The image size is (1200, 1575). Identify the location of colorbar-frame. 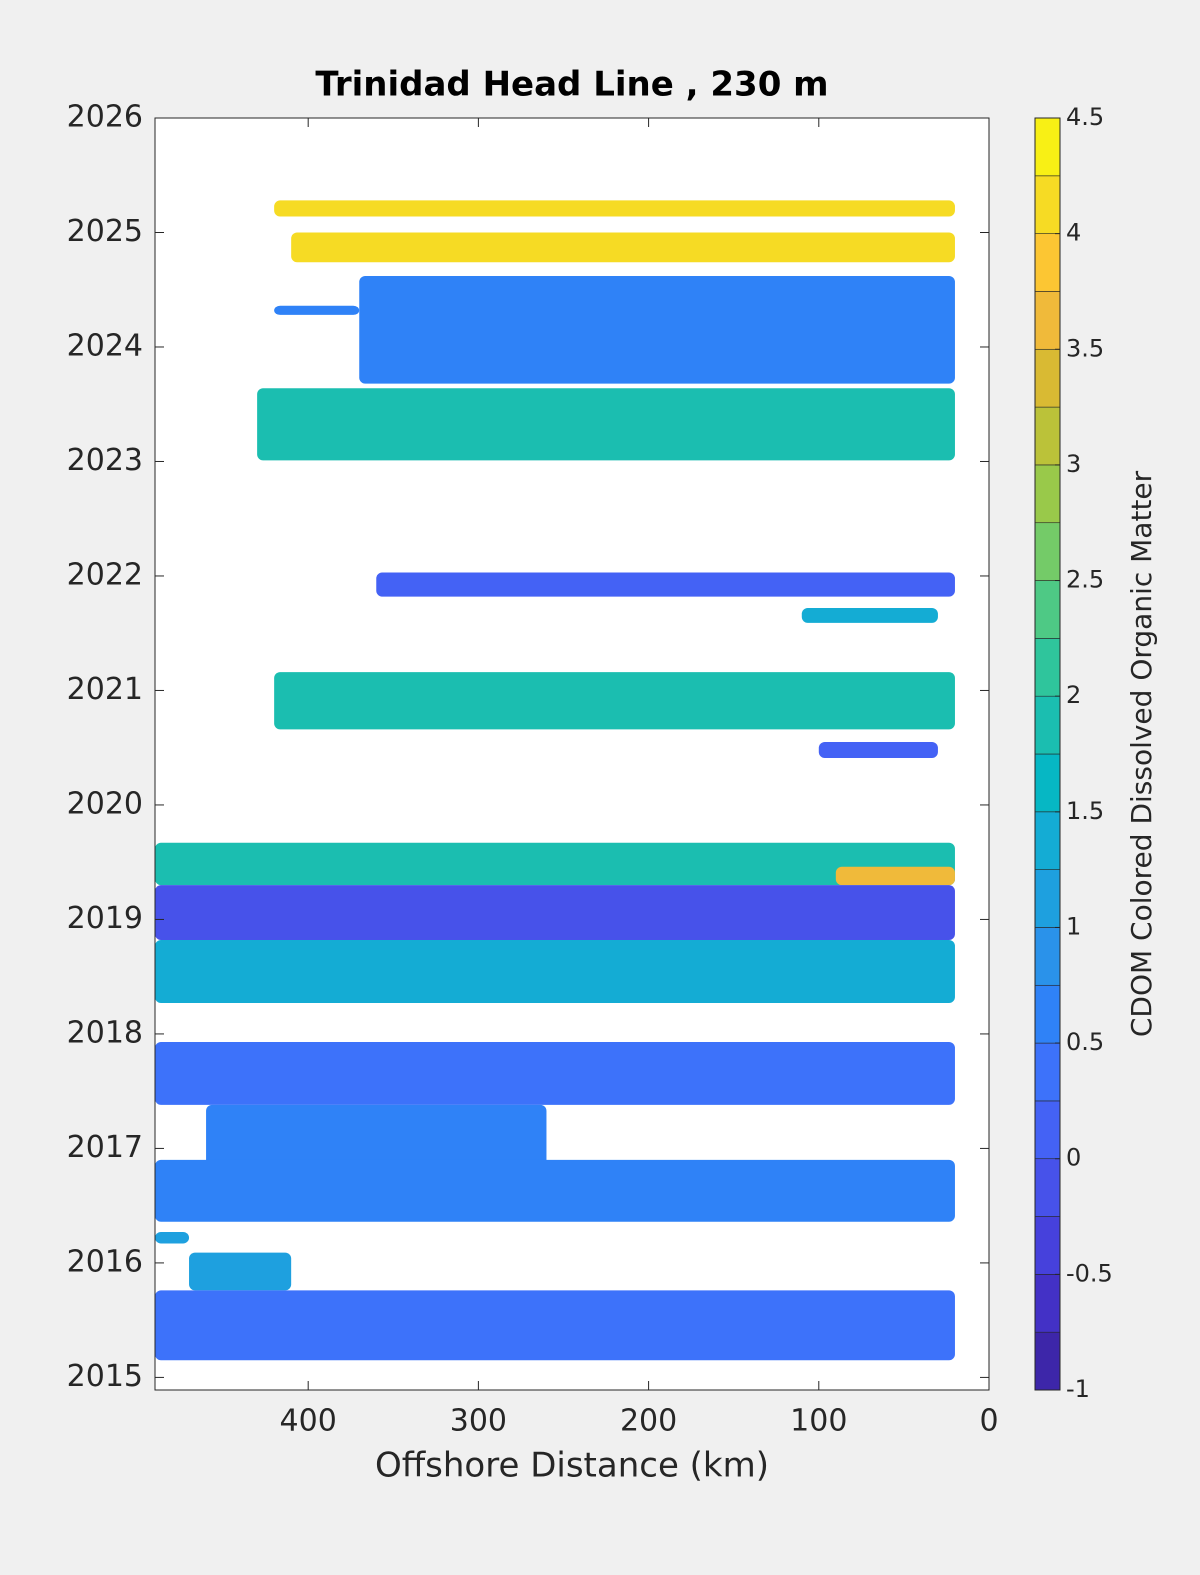
(1047, 754).